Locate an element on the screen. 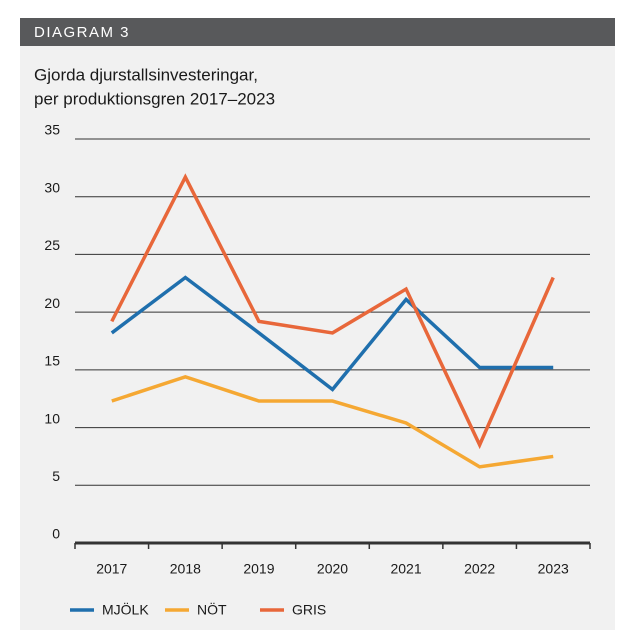  y-tick-label: 25 is located at coordinates (52, 245).